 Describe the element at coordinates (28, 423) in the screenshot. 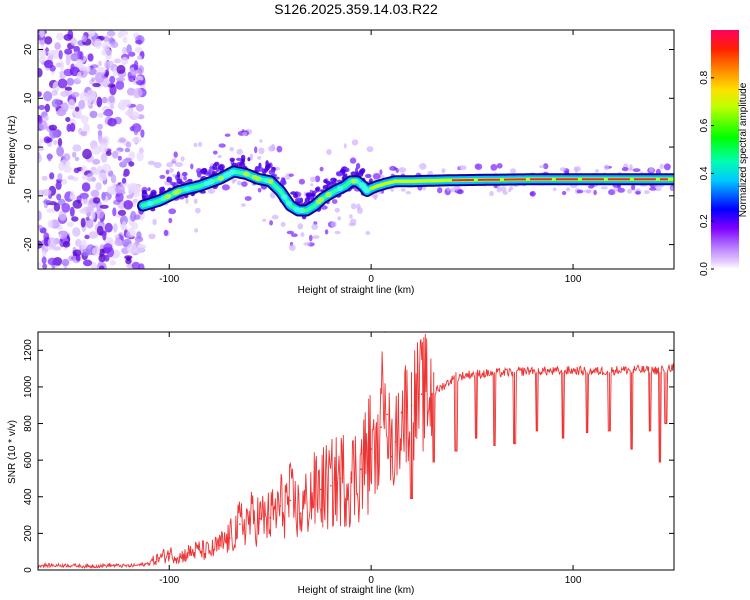

I see `y-tick-label: 800` at that location.